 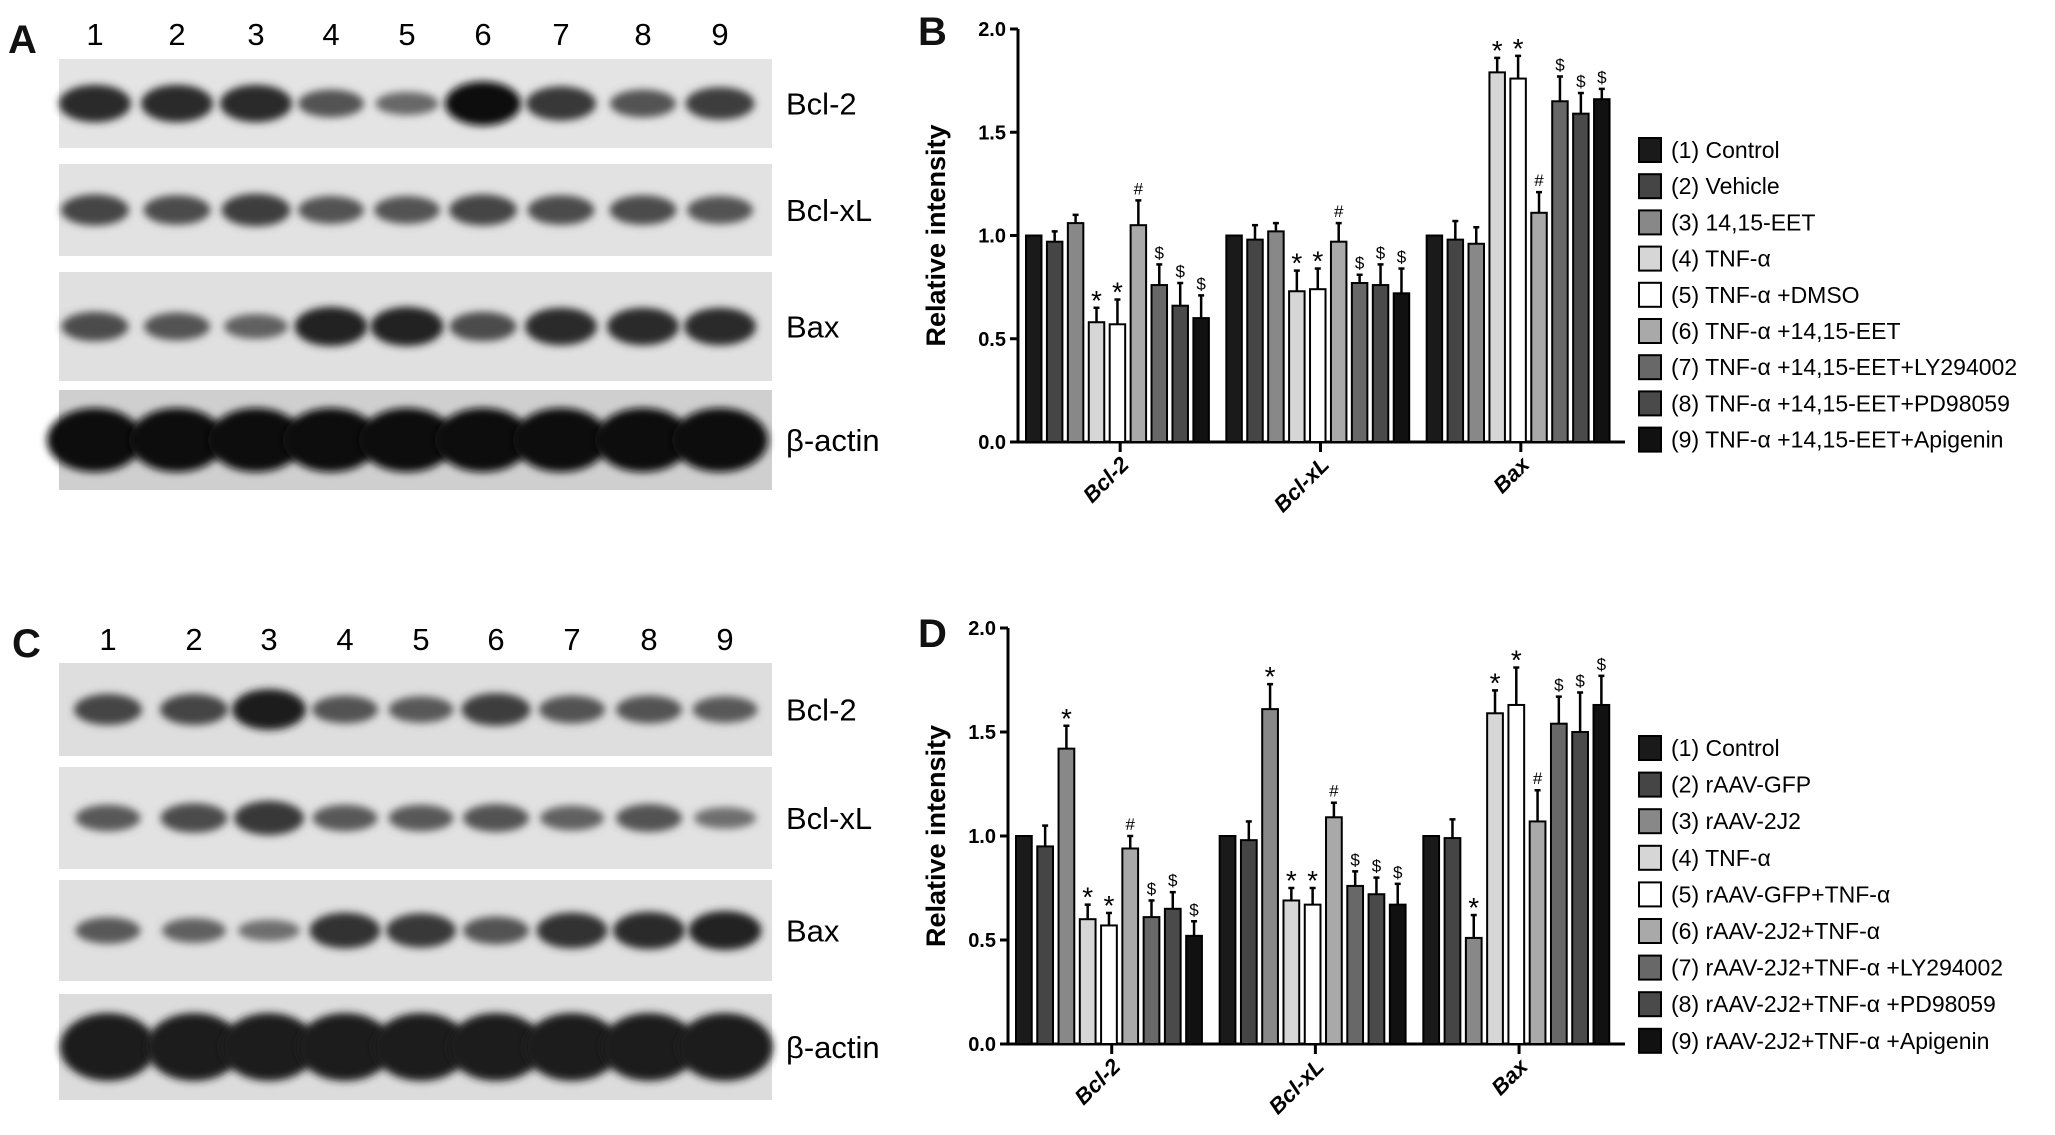 What do you see at coordinates (1098, 1081) in the screenshot?
I see `x-category-label: Bcl-2` at bounding box center [1098, 1081].